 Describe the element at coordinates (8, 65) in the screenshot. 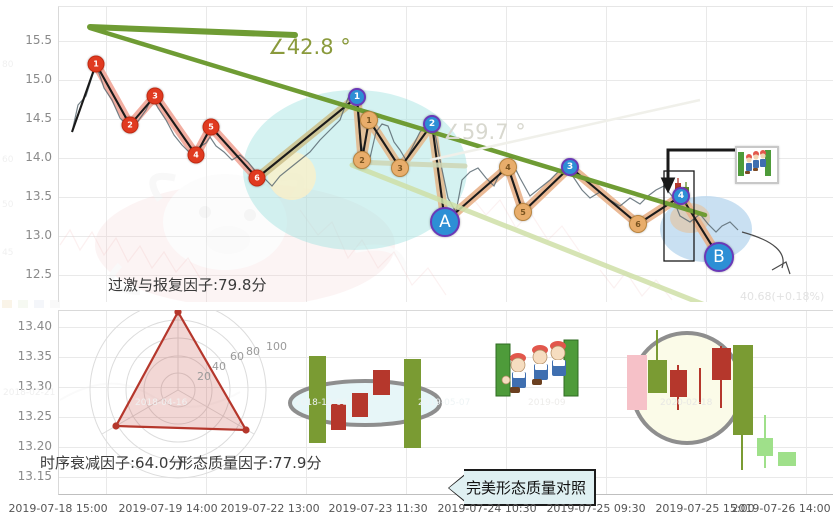

I see `watermark-scale-80: 80` at that location.